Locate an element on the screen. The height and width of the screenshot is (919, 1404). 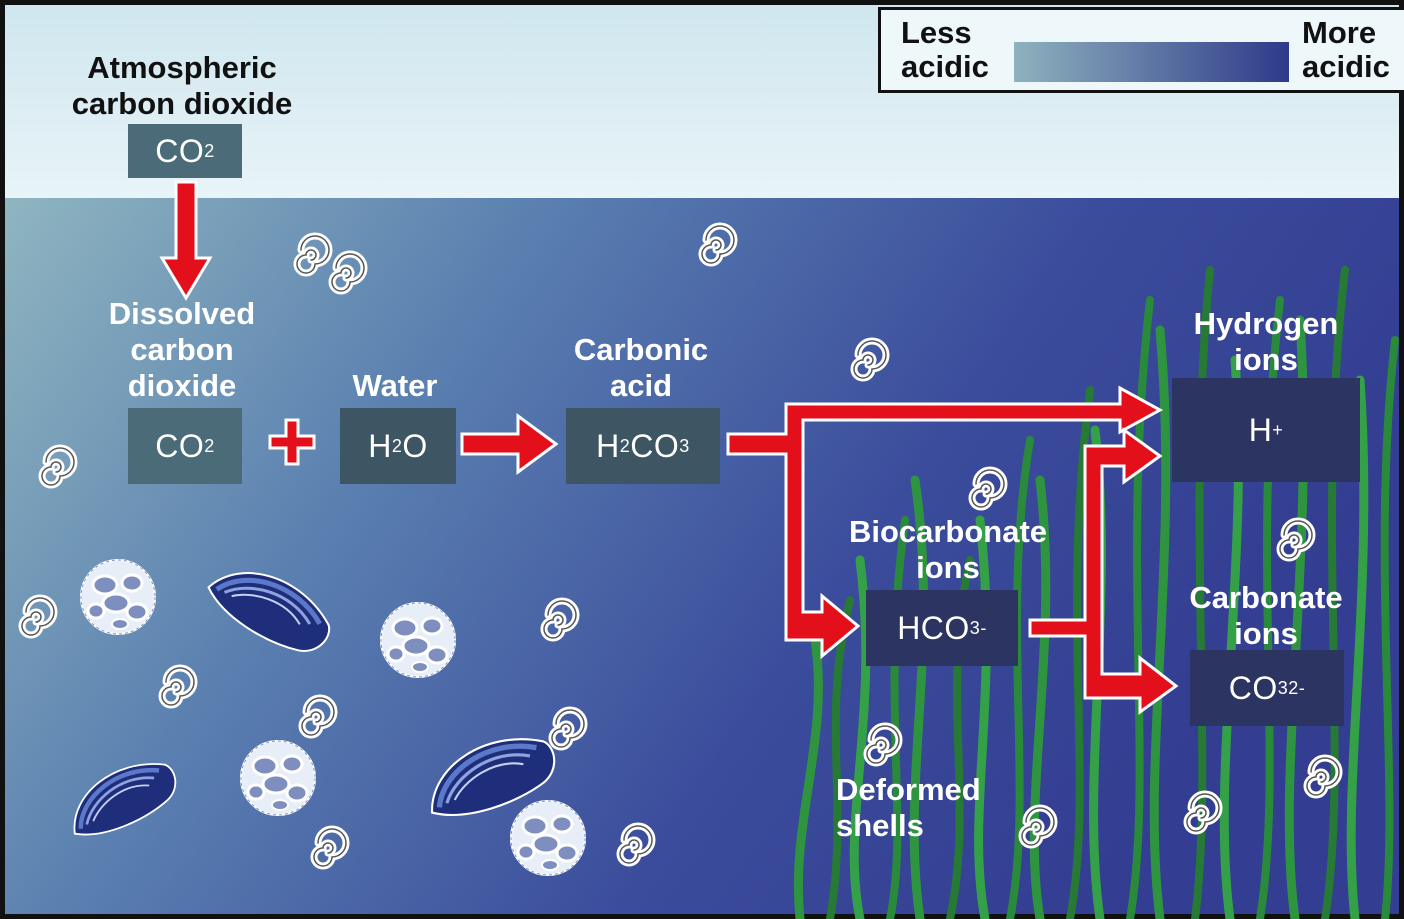
label-water: Water is located at coordinates (395, 385).